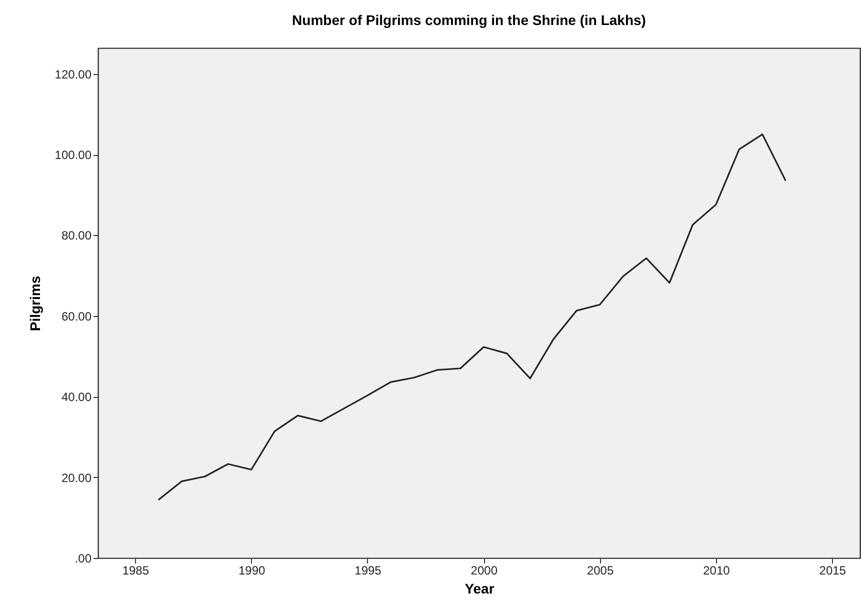  I want to click on x-tick-label: 2010, so click(716, 571).